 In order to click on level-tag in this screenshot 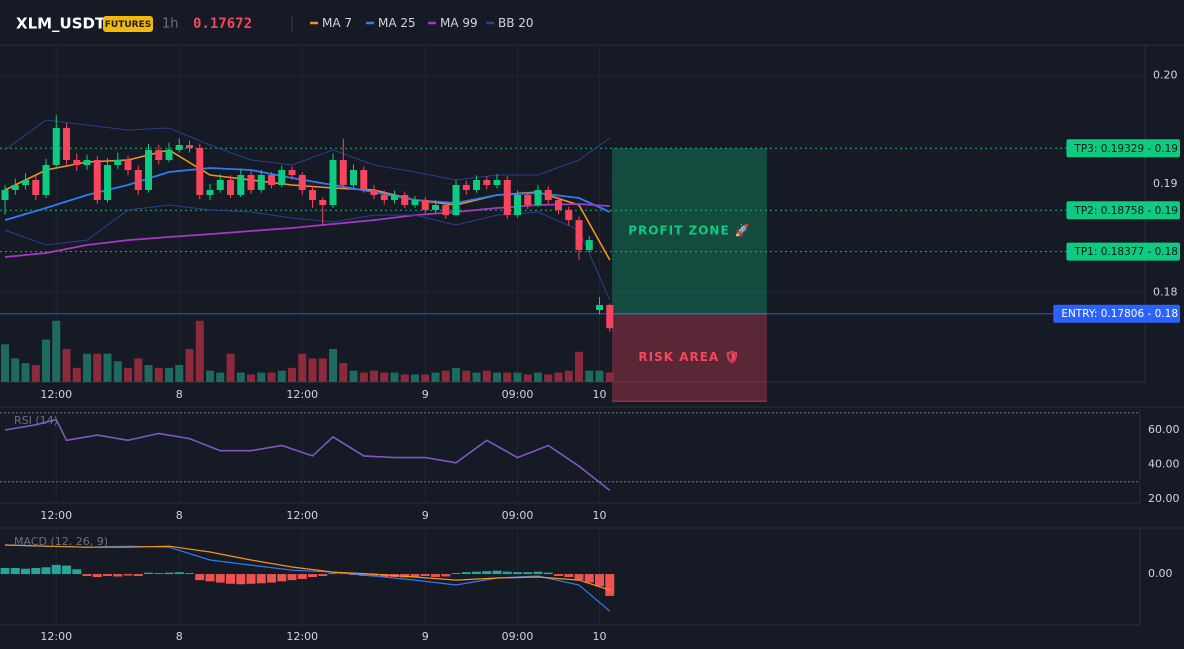, I will do `click(1123, 210)`.